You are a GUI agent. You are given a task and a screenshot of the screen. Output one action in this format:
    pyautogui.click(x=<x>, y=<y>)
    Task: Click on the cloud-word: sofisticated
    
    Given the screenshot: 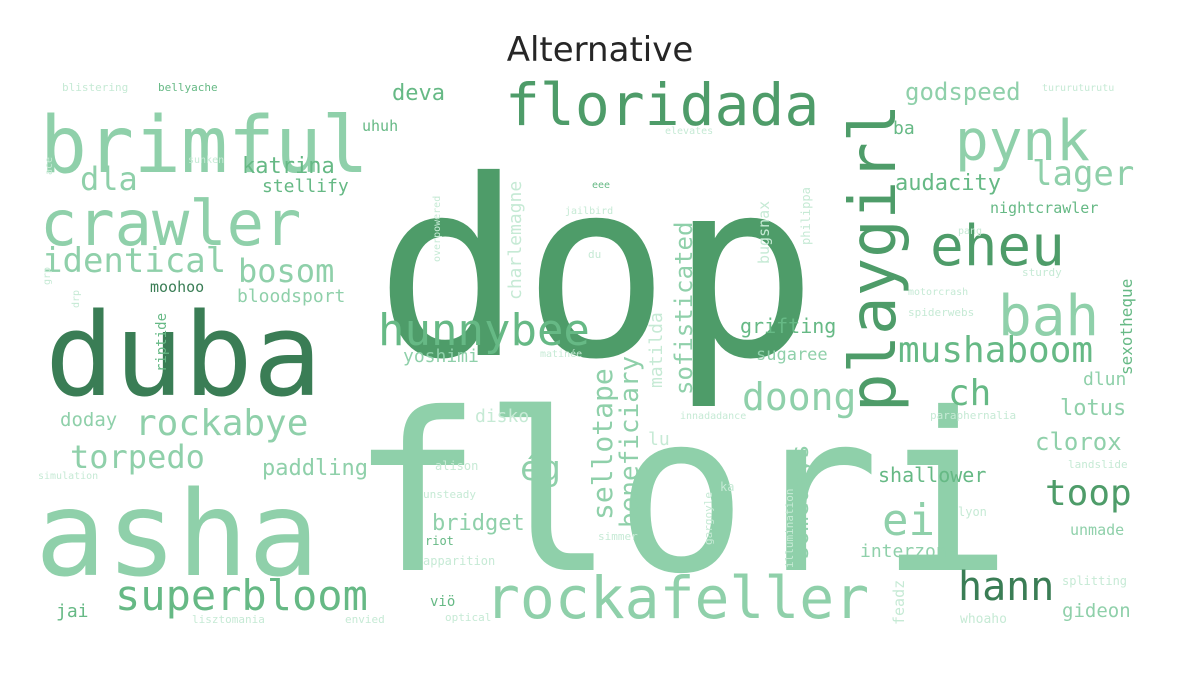 What is the action you would take?
    pyautogui.click(x=684, y=308)
    